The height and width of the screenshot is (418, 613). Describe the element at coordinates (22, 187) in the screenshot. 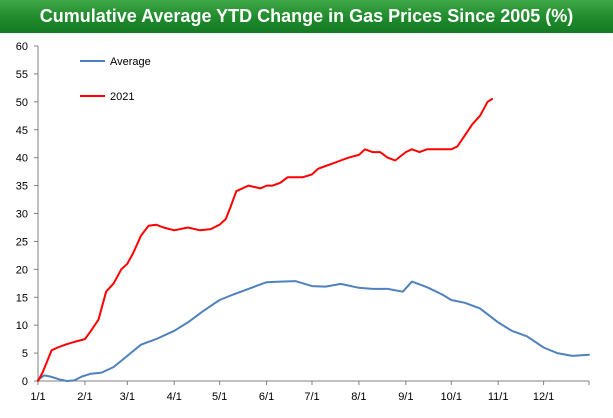

I see `y-tick-label: 35` at that location.